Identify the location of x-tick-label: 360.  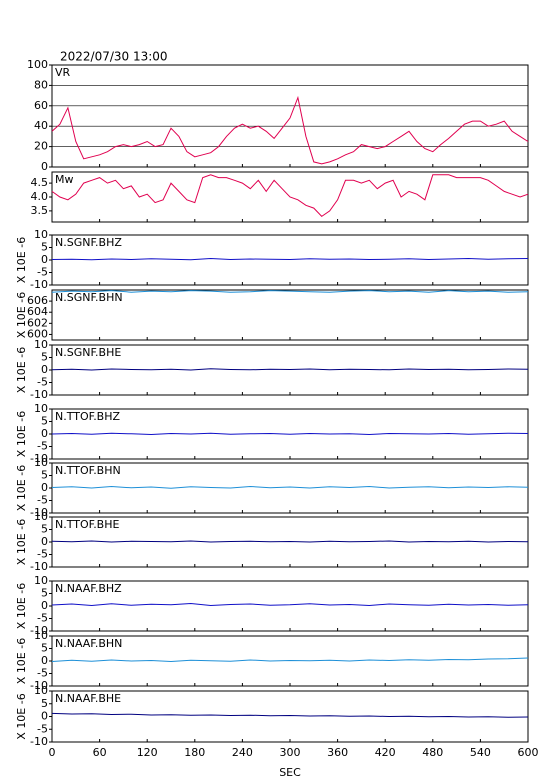
(337, 752).